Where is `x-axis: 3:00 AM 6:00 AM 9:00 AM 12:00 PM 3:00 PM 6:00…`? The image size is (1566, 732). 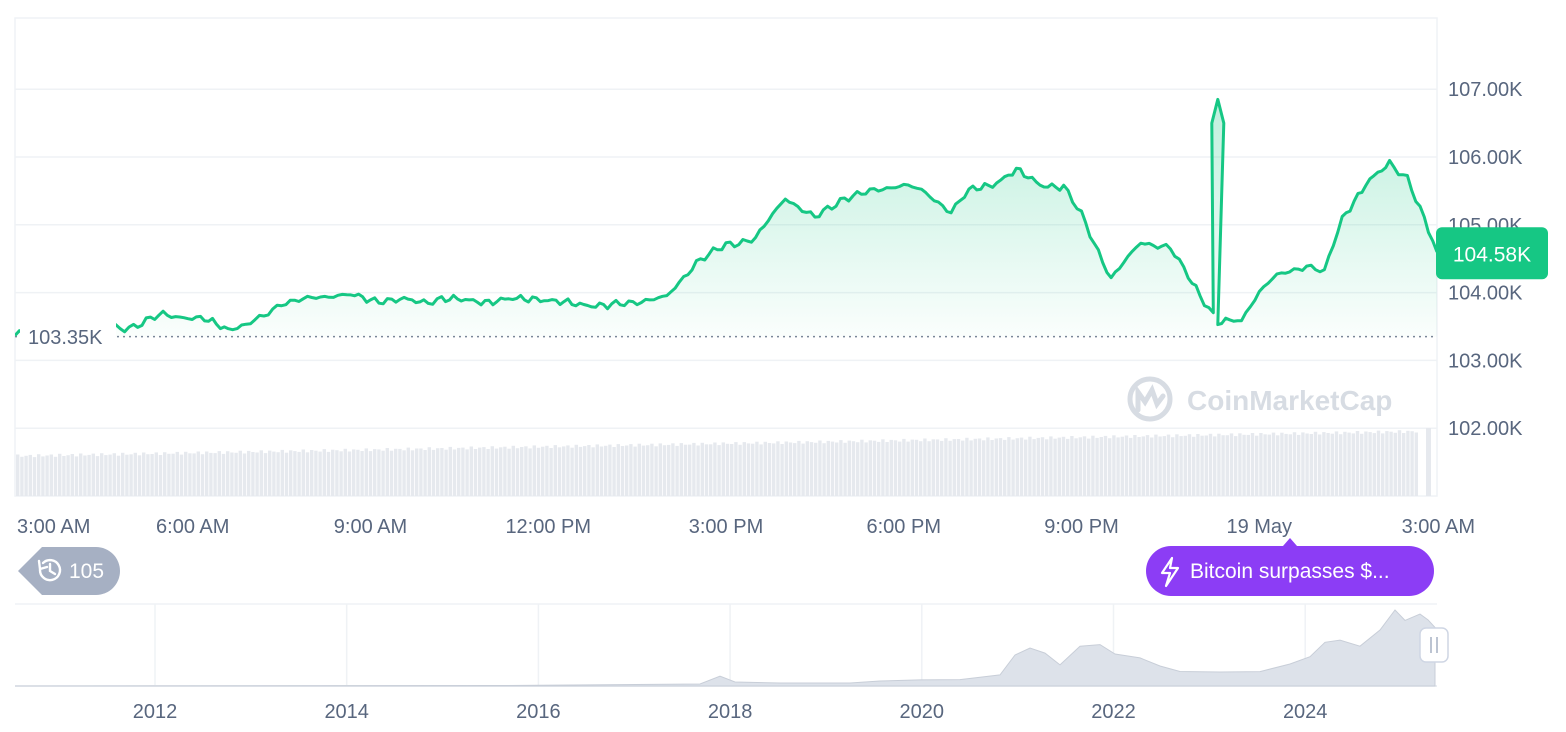
x-axis: 3:00 AM 6:00 AM 9:00 AM 12:00 PM 3:00 PM 6:00… is located at coordinates (746, 527).